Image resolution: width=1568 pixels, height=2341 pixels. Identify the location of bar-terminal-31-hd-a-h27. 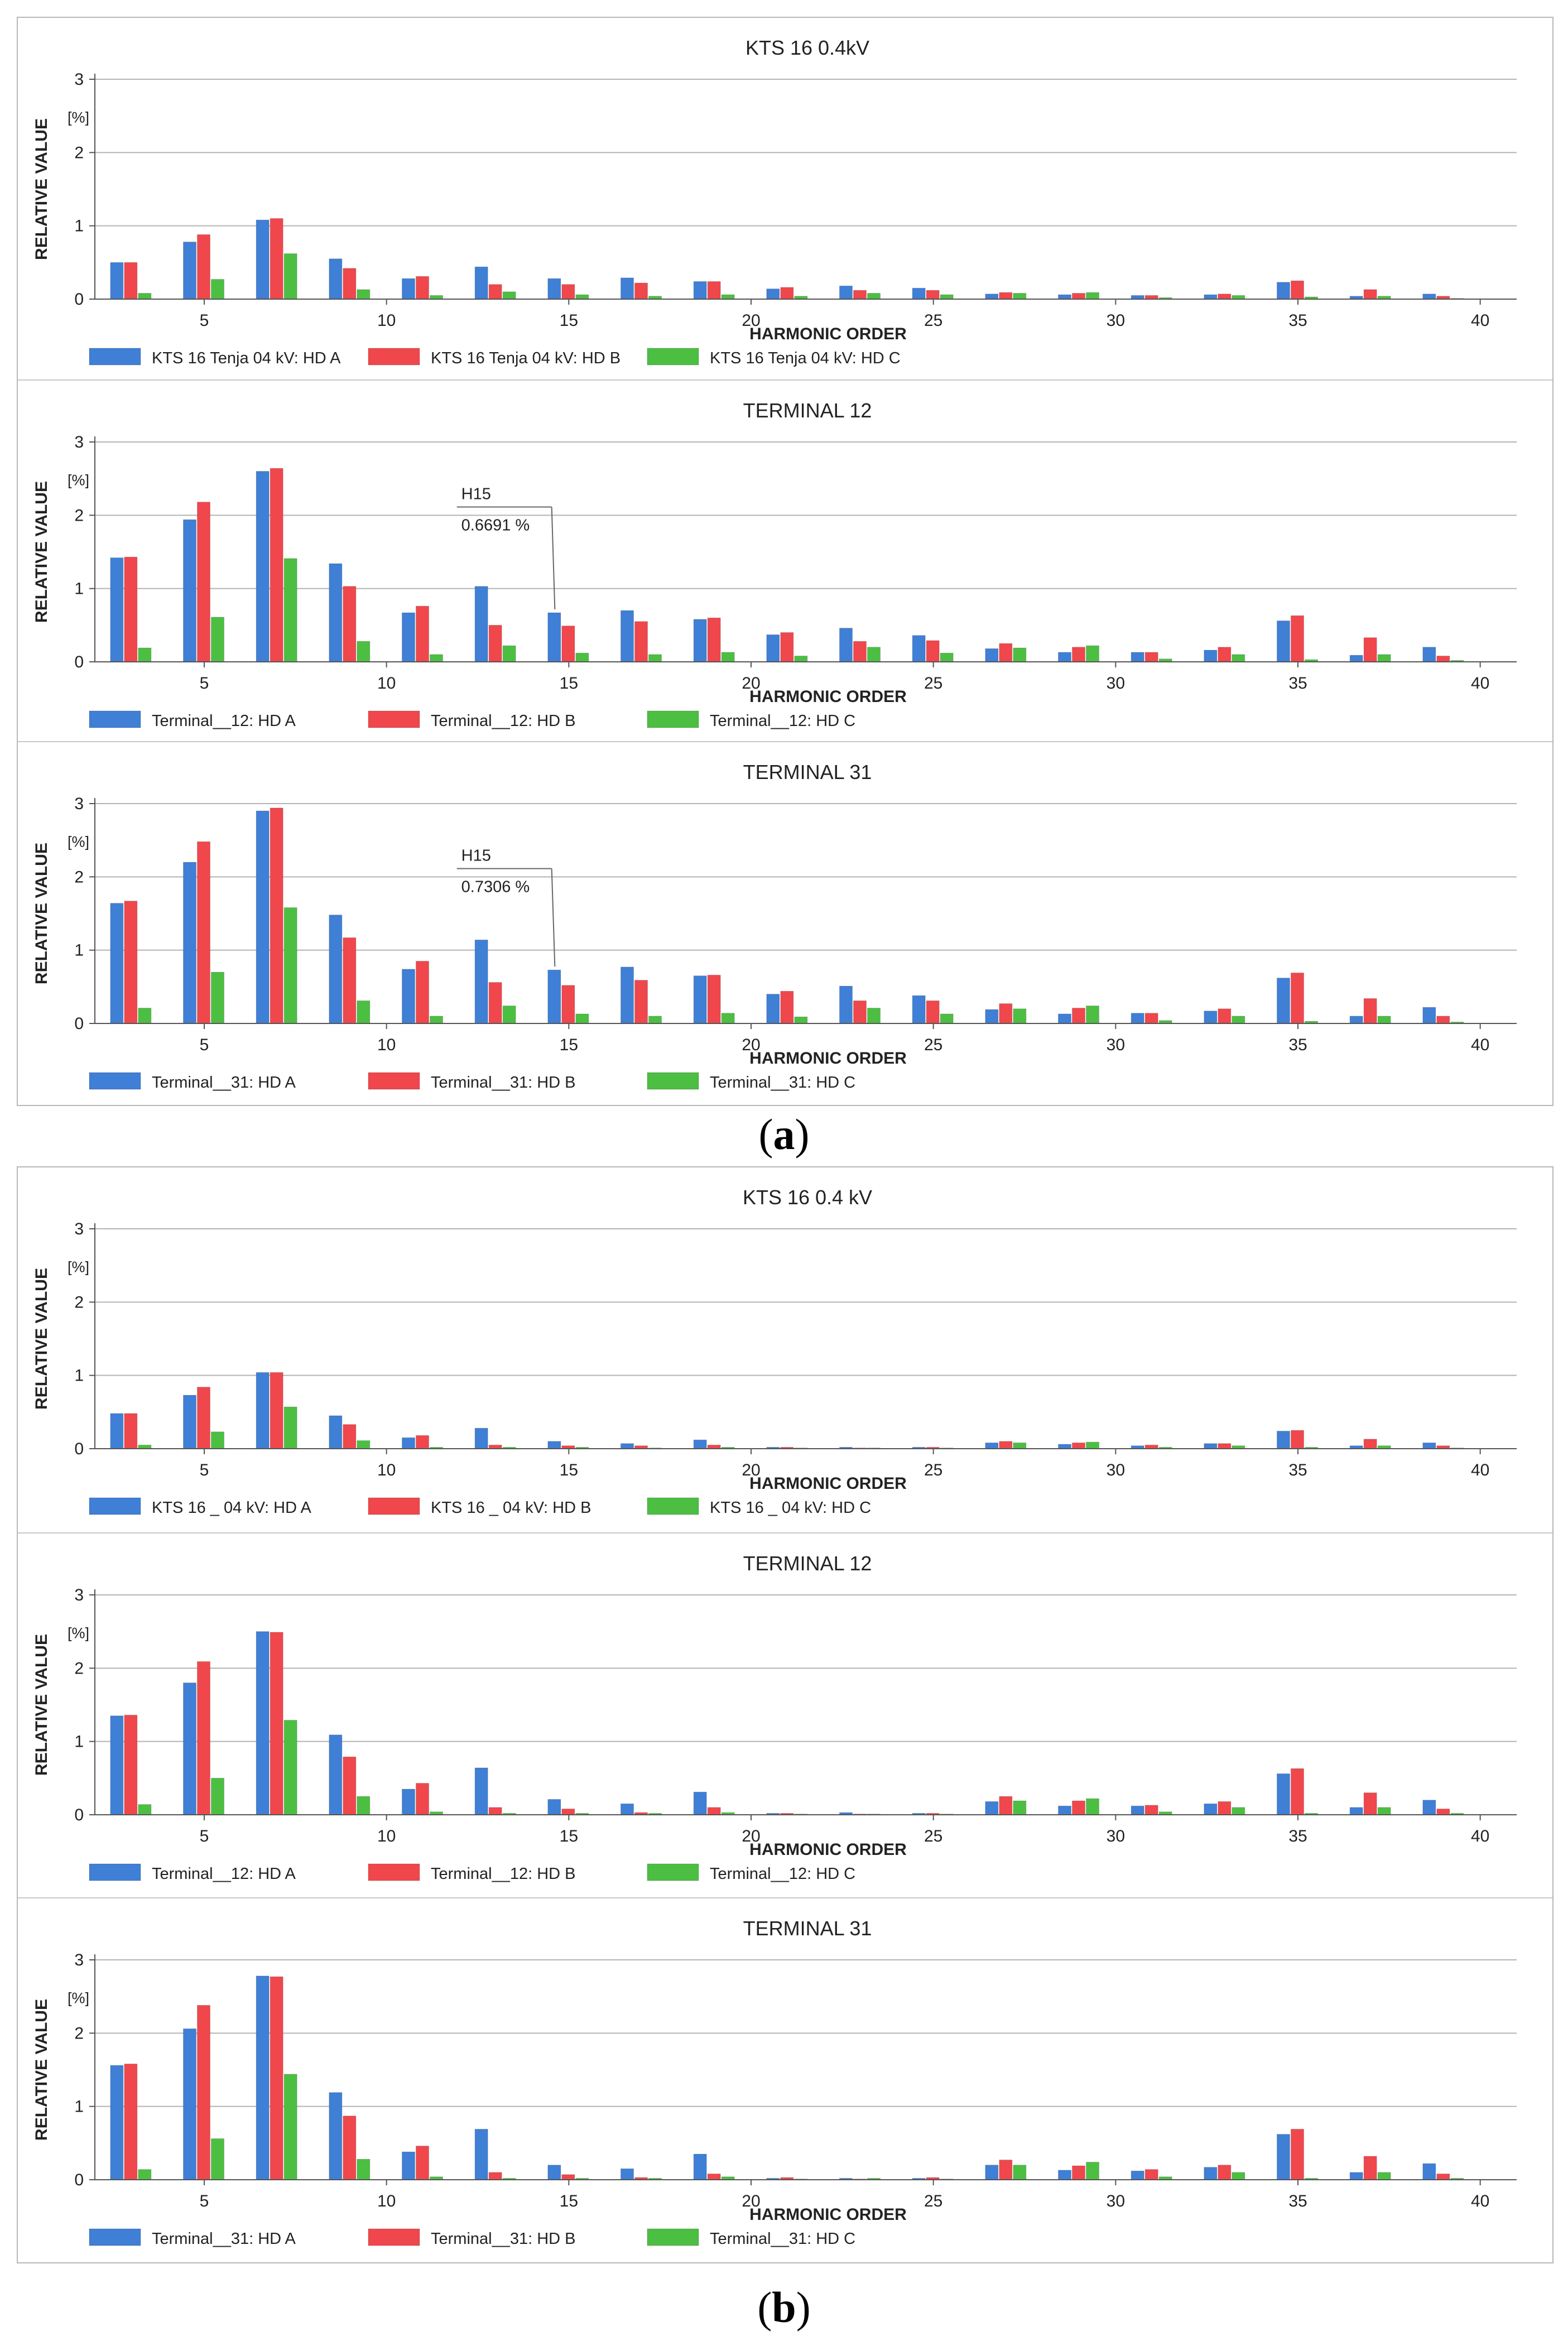
(992, 1016).